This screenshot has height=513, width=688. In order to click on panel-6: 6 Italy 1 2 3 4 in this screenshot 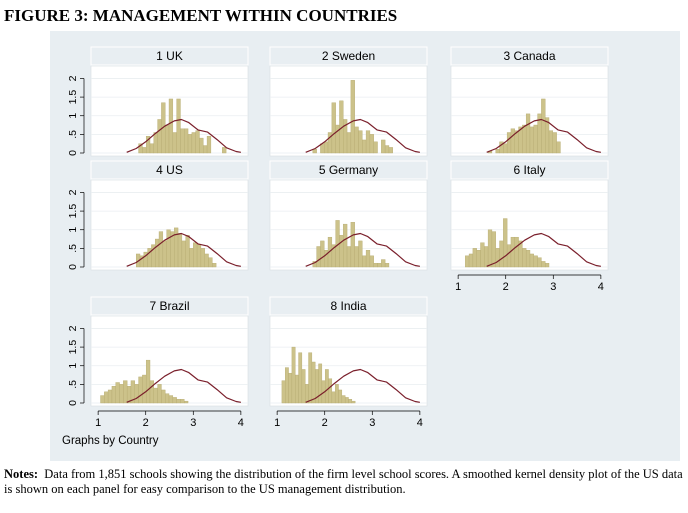, I will do `click(529, 226)`.